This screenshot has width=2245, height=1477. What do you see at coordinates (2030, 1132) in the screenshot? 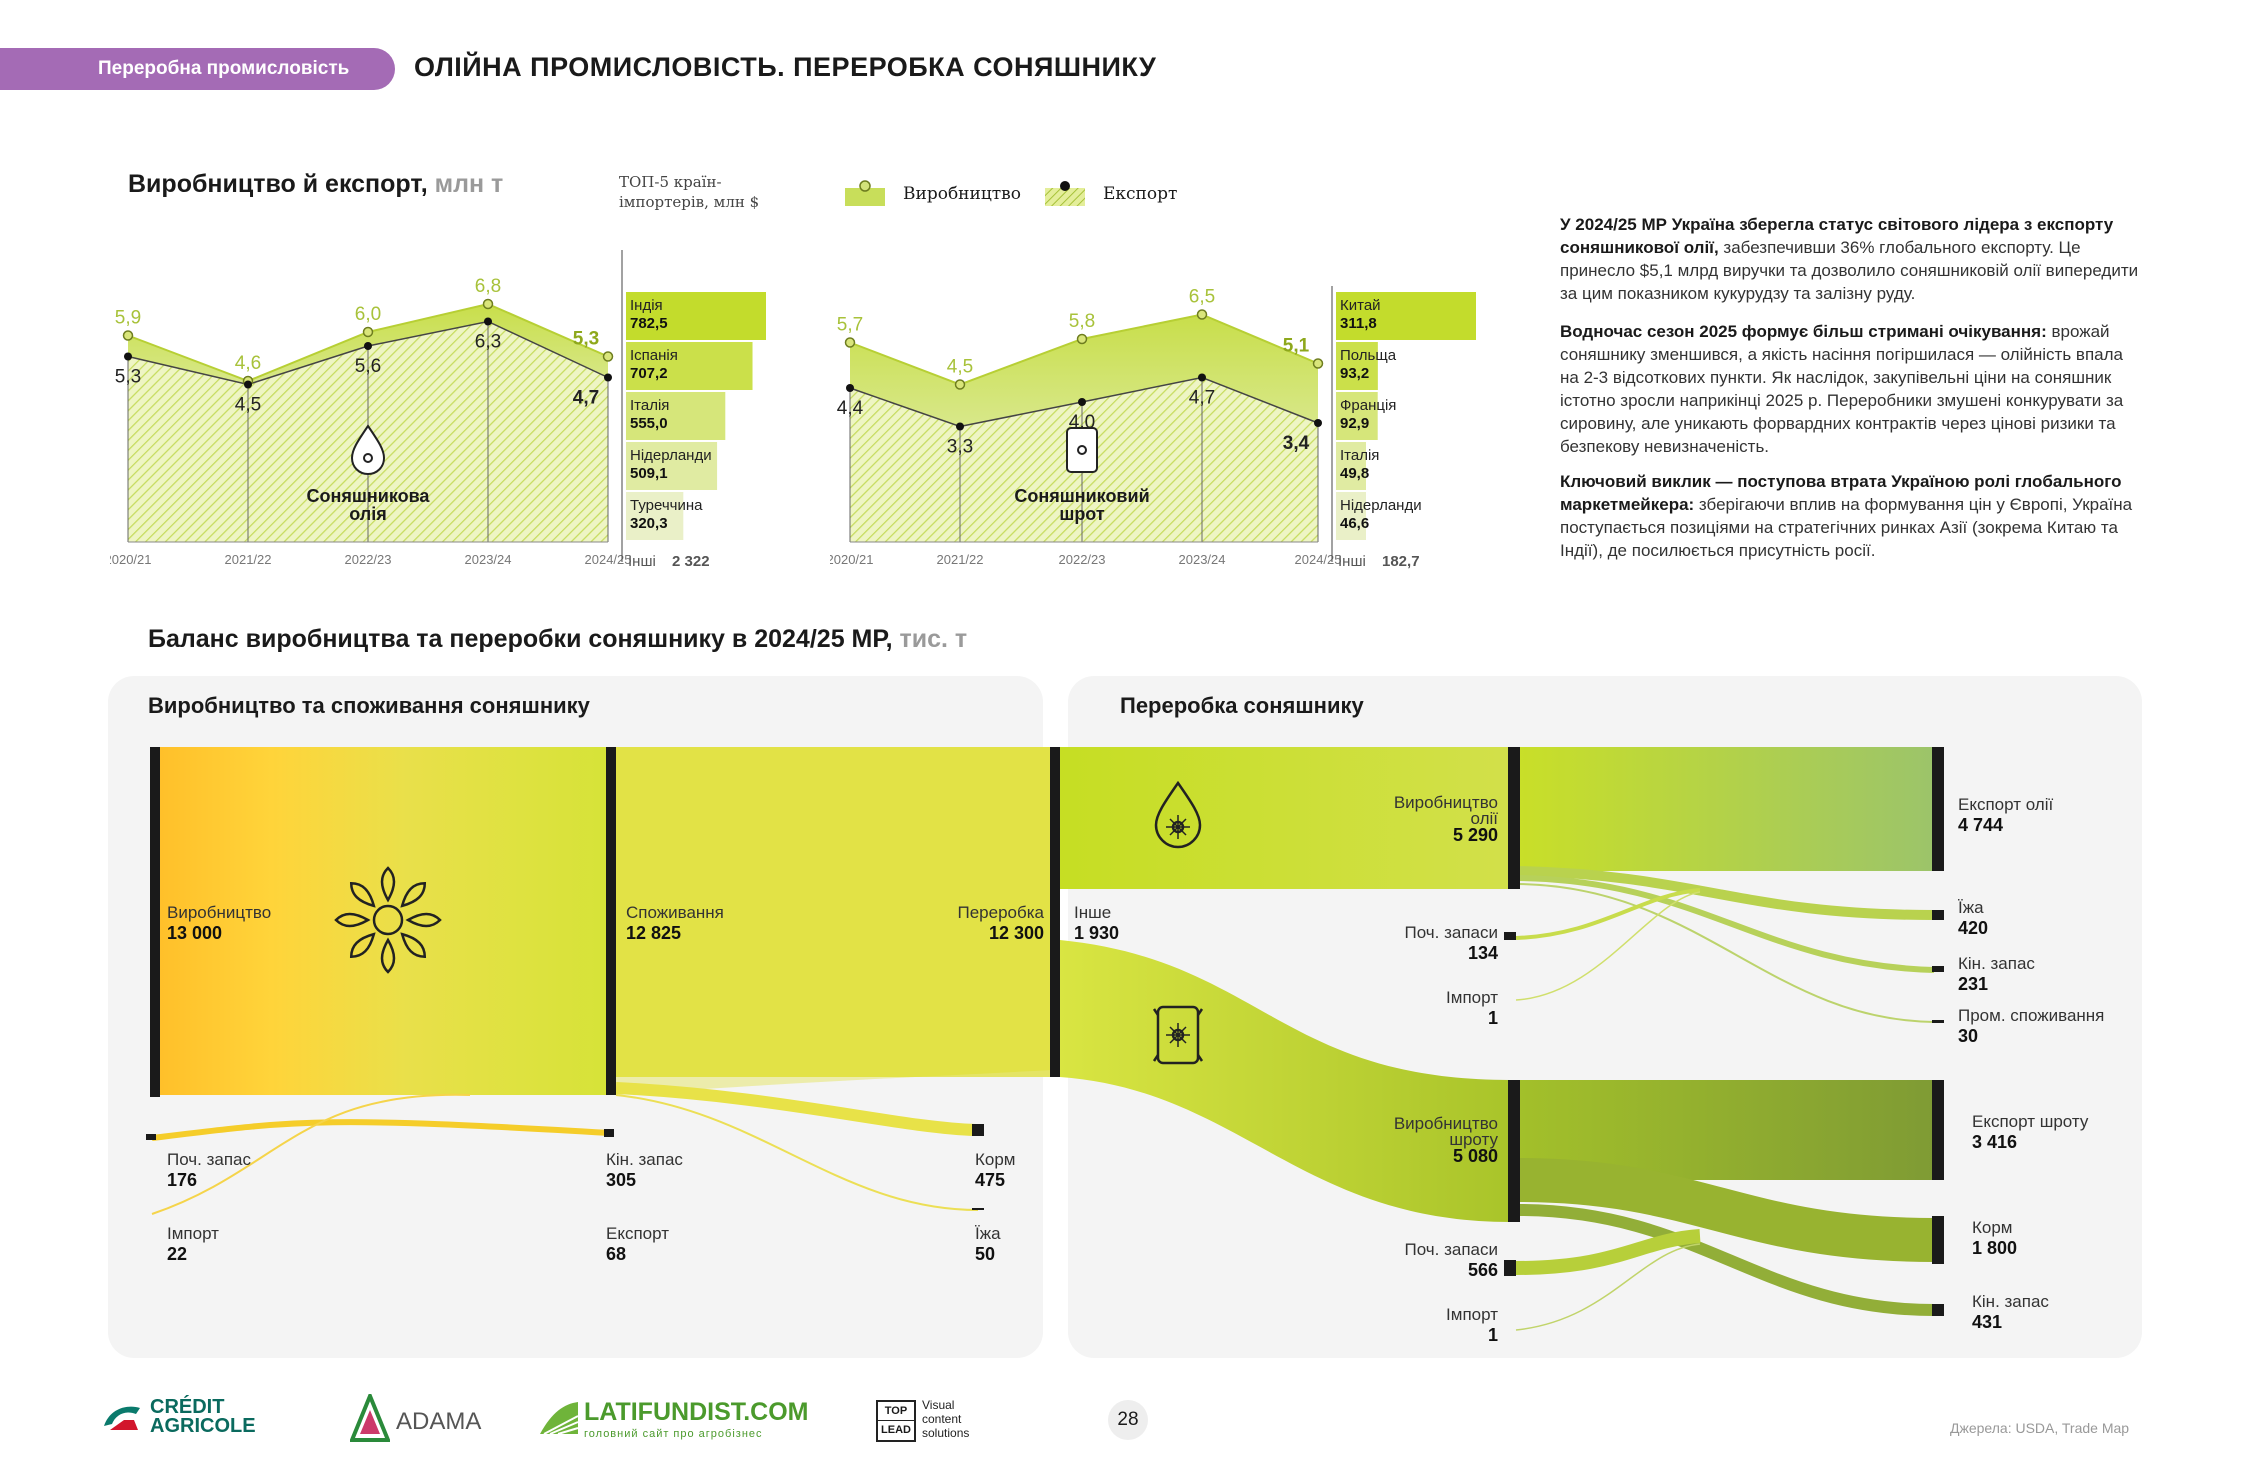
I see `label-meal-export: Експорт шроту 3 416` at bounding box center [2030, 1132].